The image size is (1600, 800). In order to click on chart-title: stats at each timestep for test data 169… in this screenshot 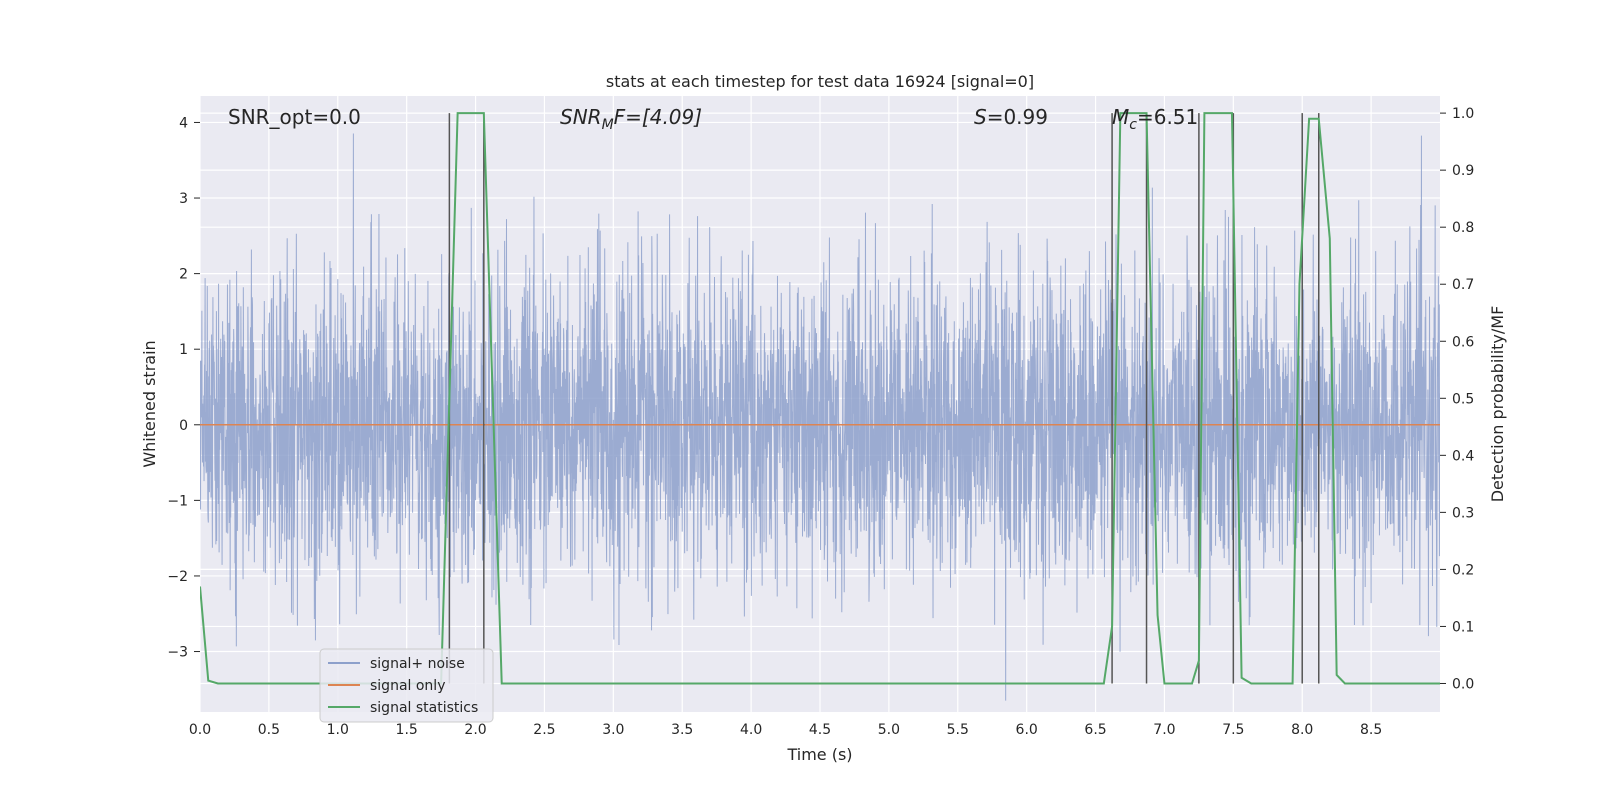, I will do `click(820, 81)`.